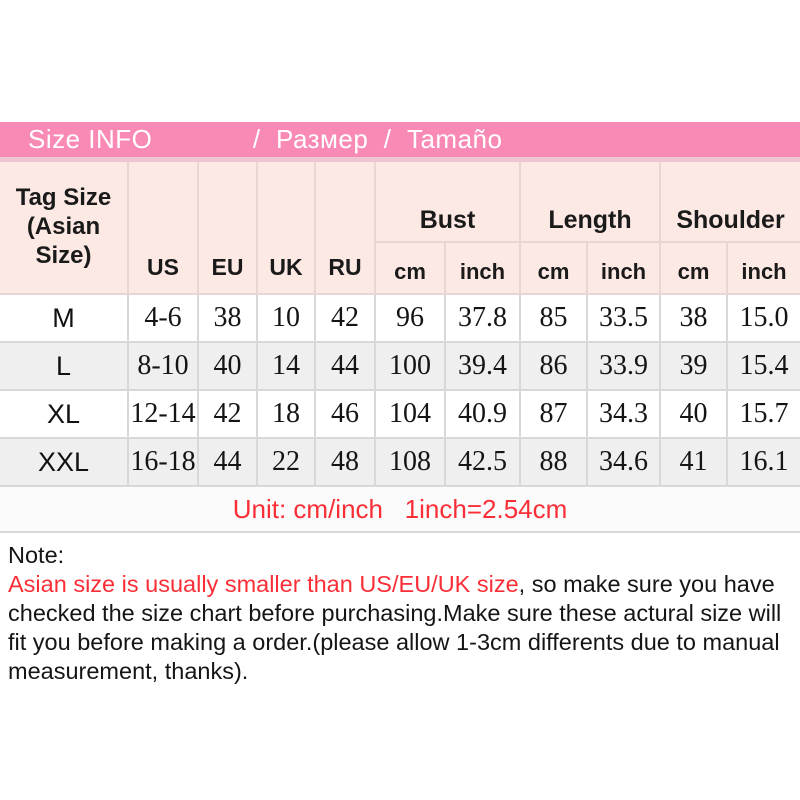  Describe the element at coordinates (482, 318) in the screenshot. I see `cell-bust-inch: 37.8` at that location.